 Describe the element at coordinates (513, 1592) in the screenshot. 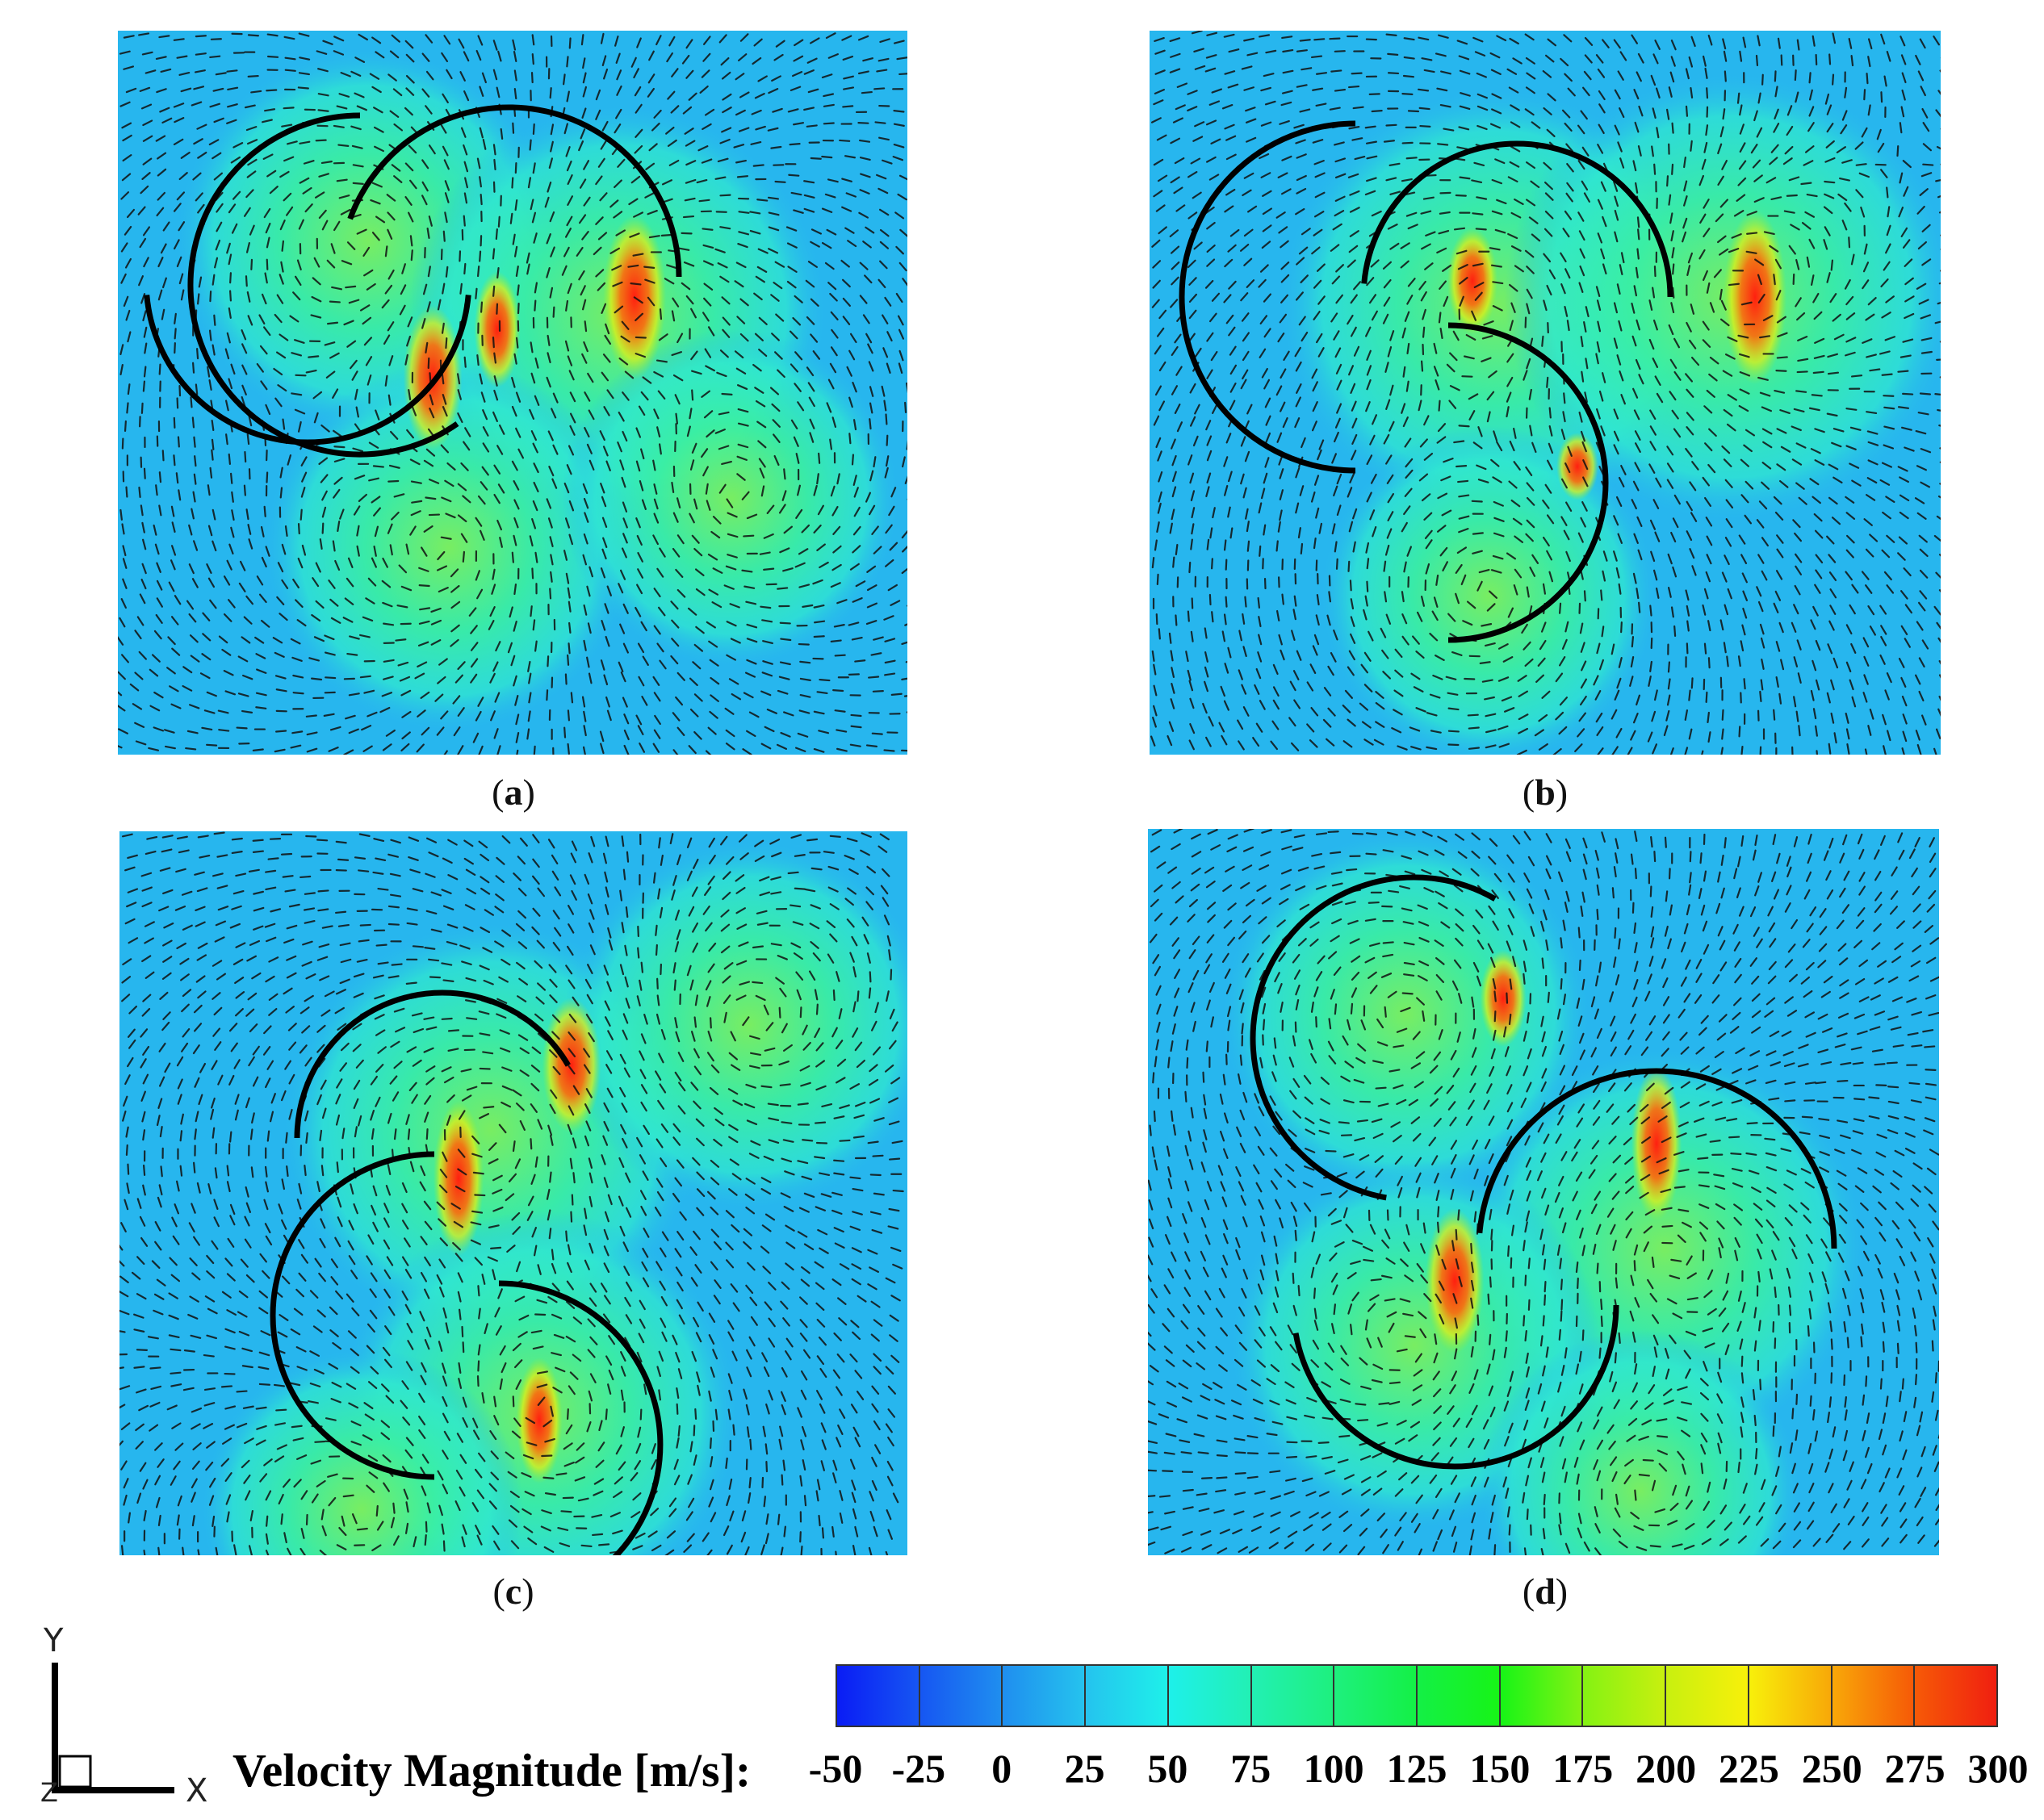

I see `caption-c: (c)` at that location.